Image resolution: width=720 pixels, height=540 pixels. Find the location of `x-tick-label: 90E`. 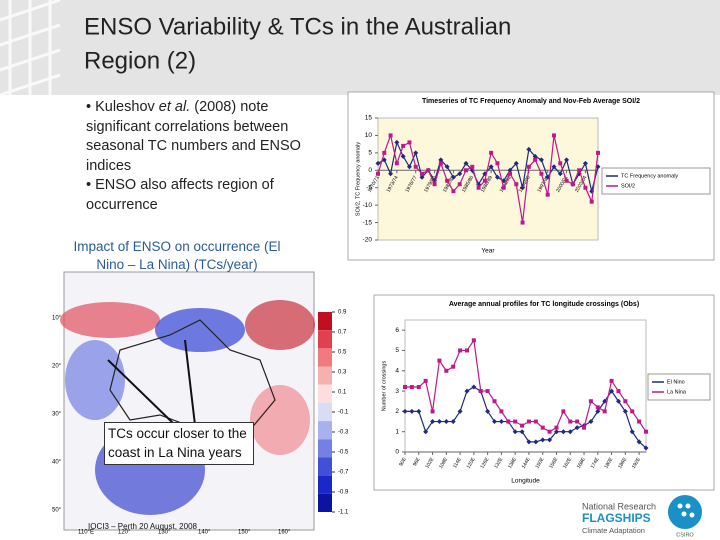

x-tick-label: 90E is located at coordinates (403, 461).